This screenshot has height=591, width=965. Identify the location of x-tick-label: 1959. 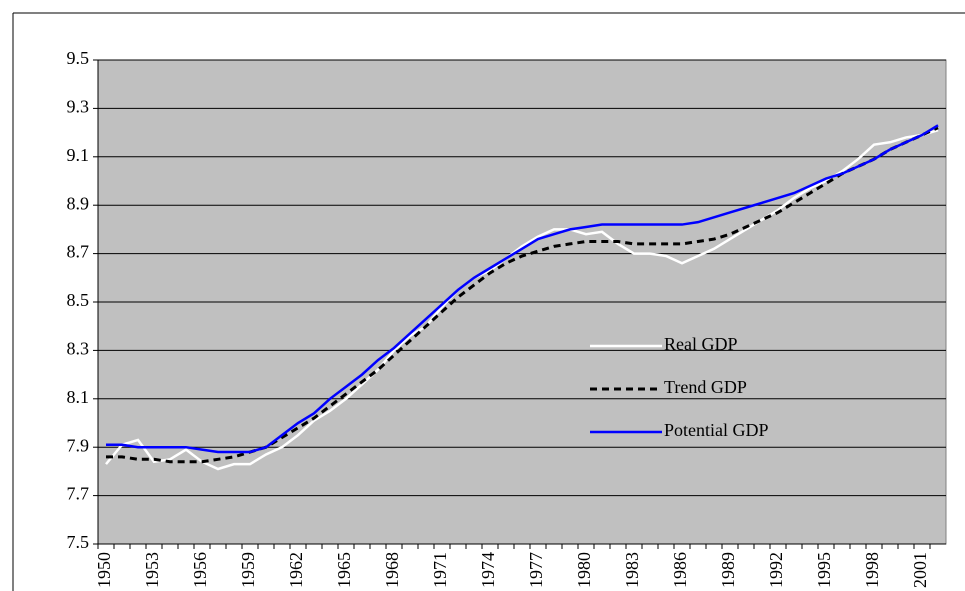
(248, 570).